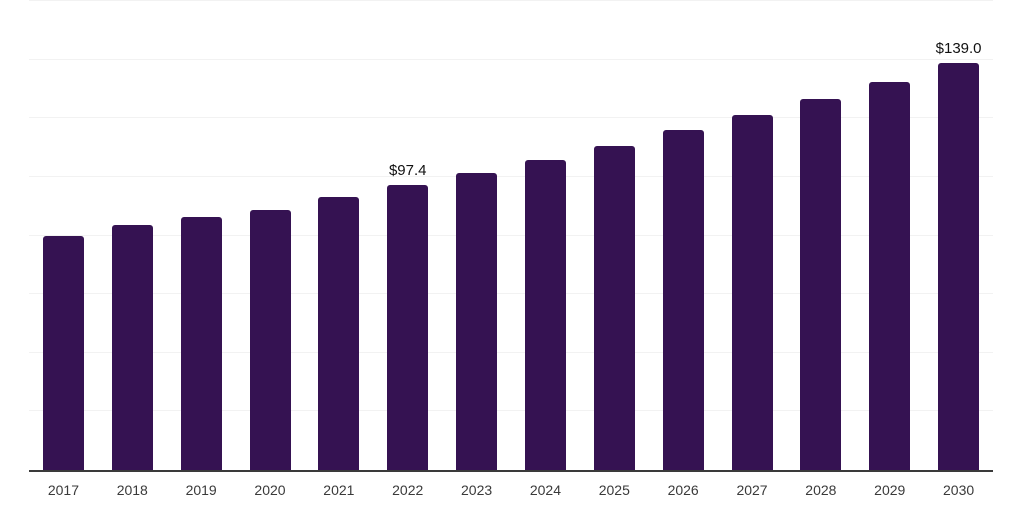  I want to click on bar-group-2023, so click(476, 235).